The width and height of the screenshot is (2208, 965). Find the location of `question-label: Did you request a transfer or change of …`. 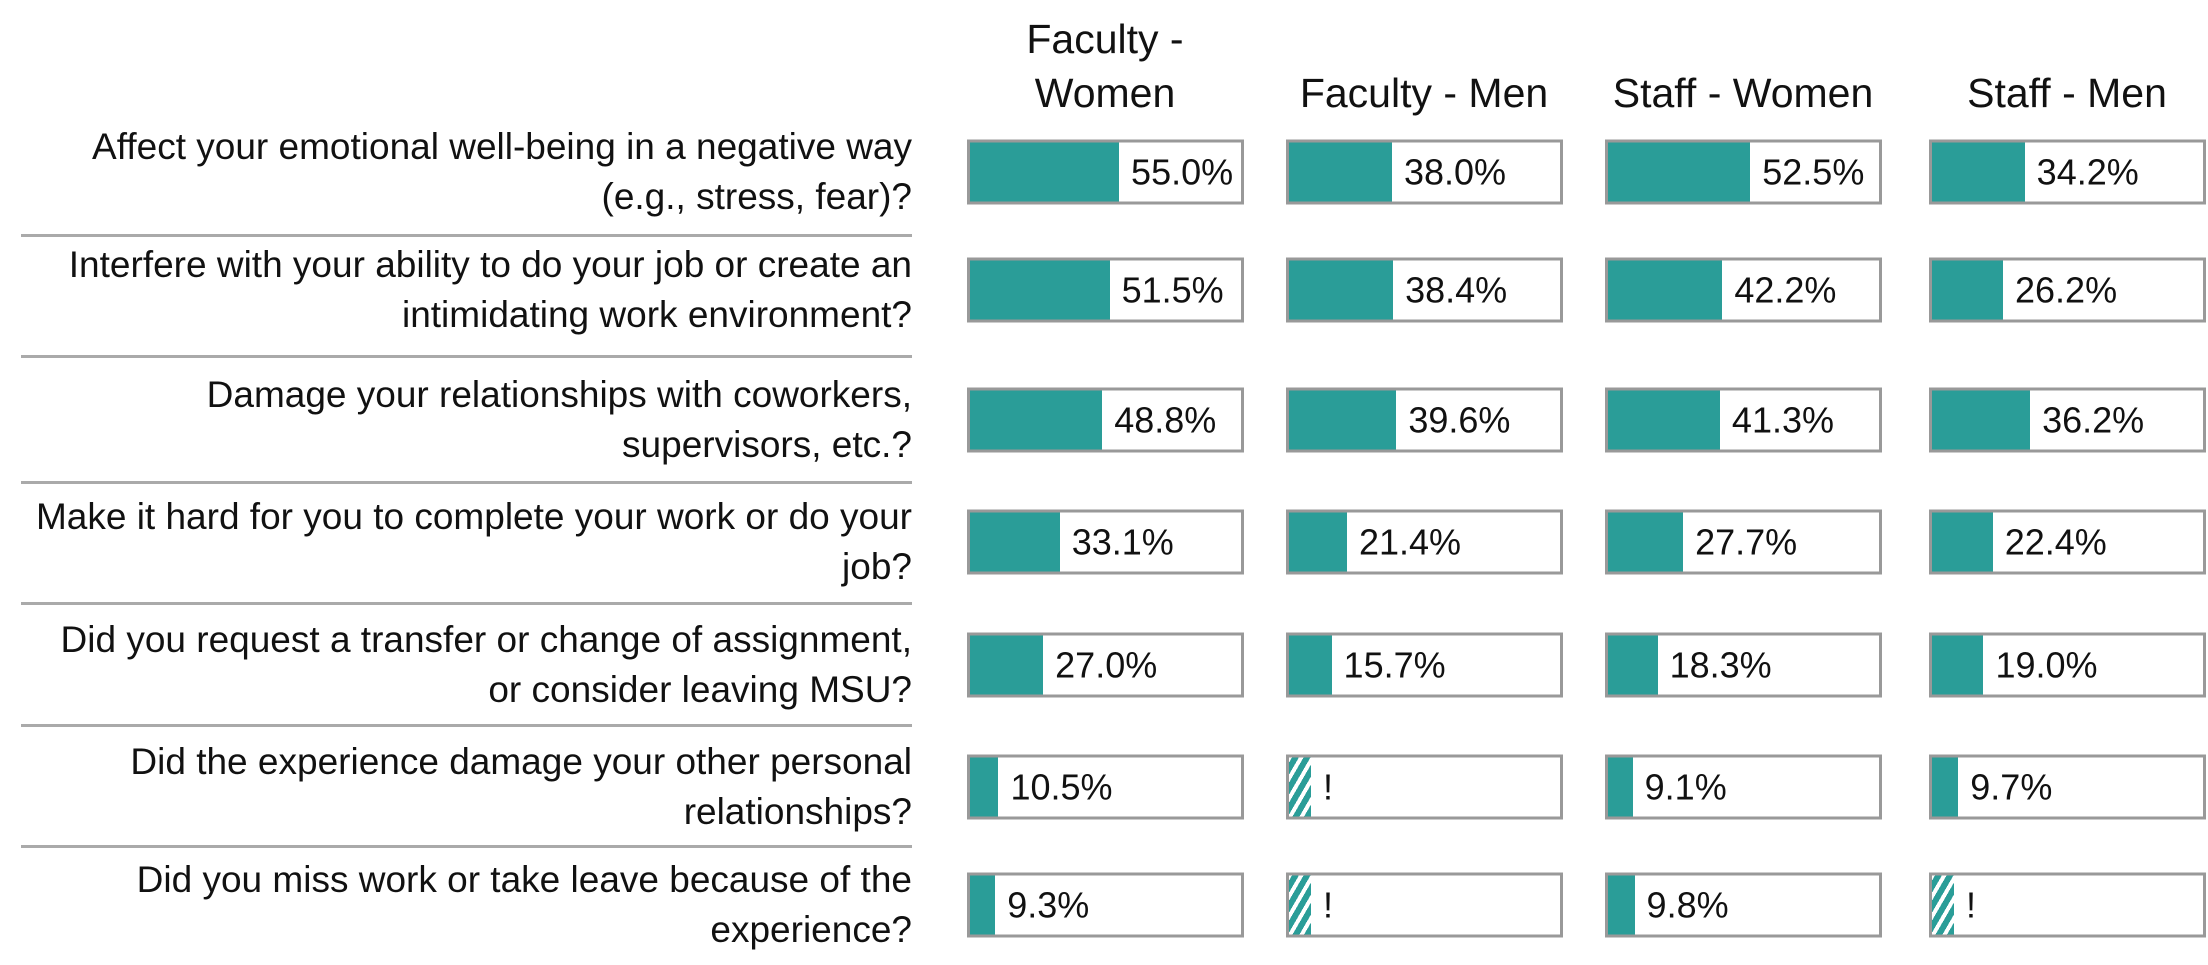

question-label: Did you request a transfer or change of … is located at coordinates (486, 664).